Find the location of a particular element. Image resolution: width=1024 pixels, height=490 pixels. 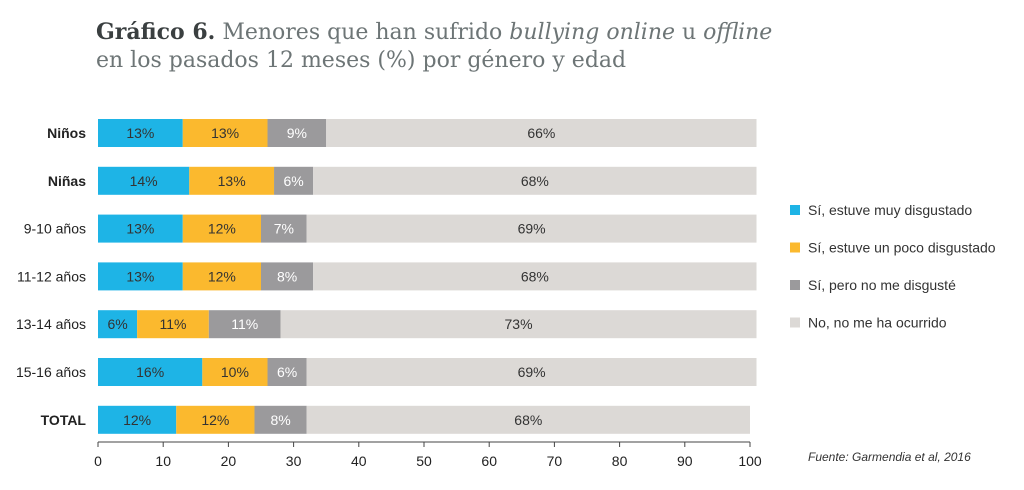

category-label: 13-14 años is located at coordinates (51, 324).